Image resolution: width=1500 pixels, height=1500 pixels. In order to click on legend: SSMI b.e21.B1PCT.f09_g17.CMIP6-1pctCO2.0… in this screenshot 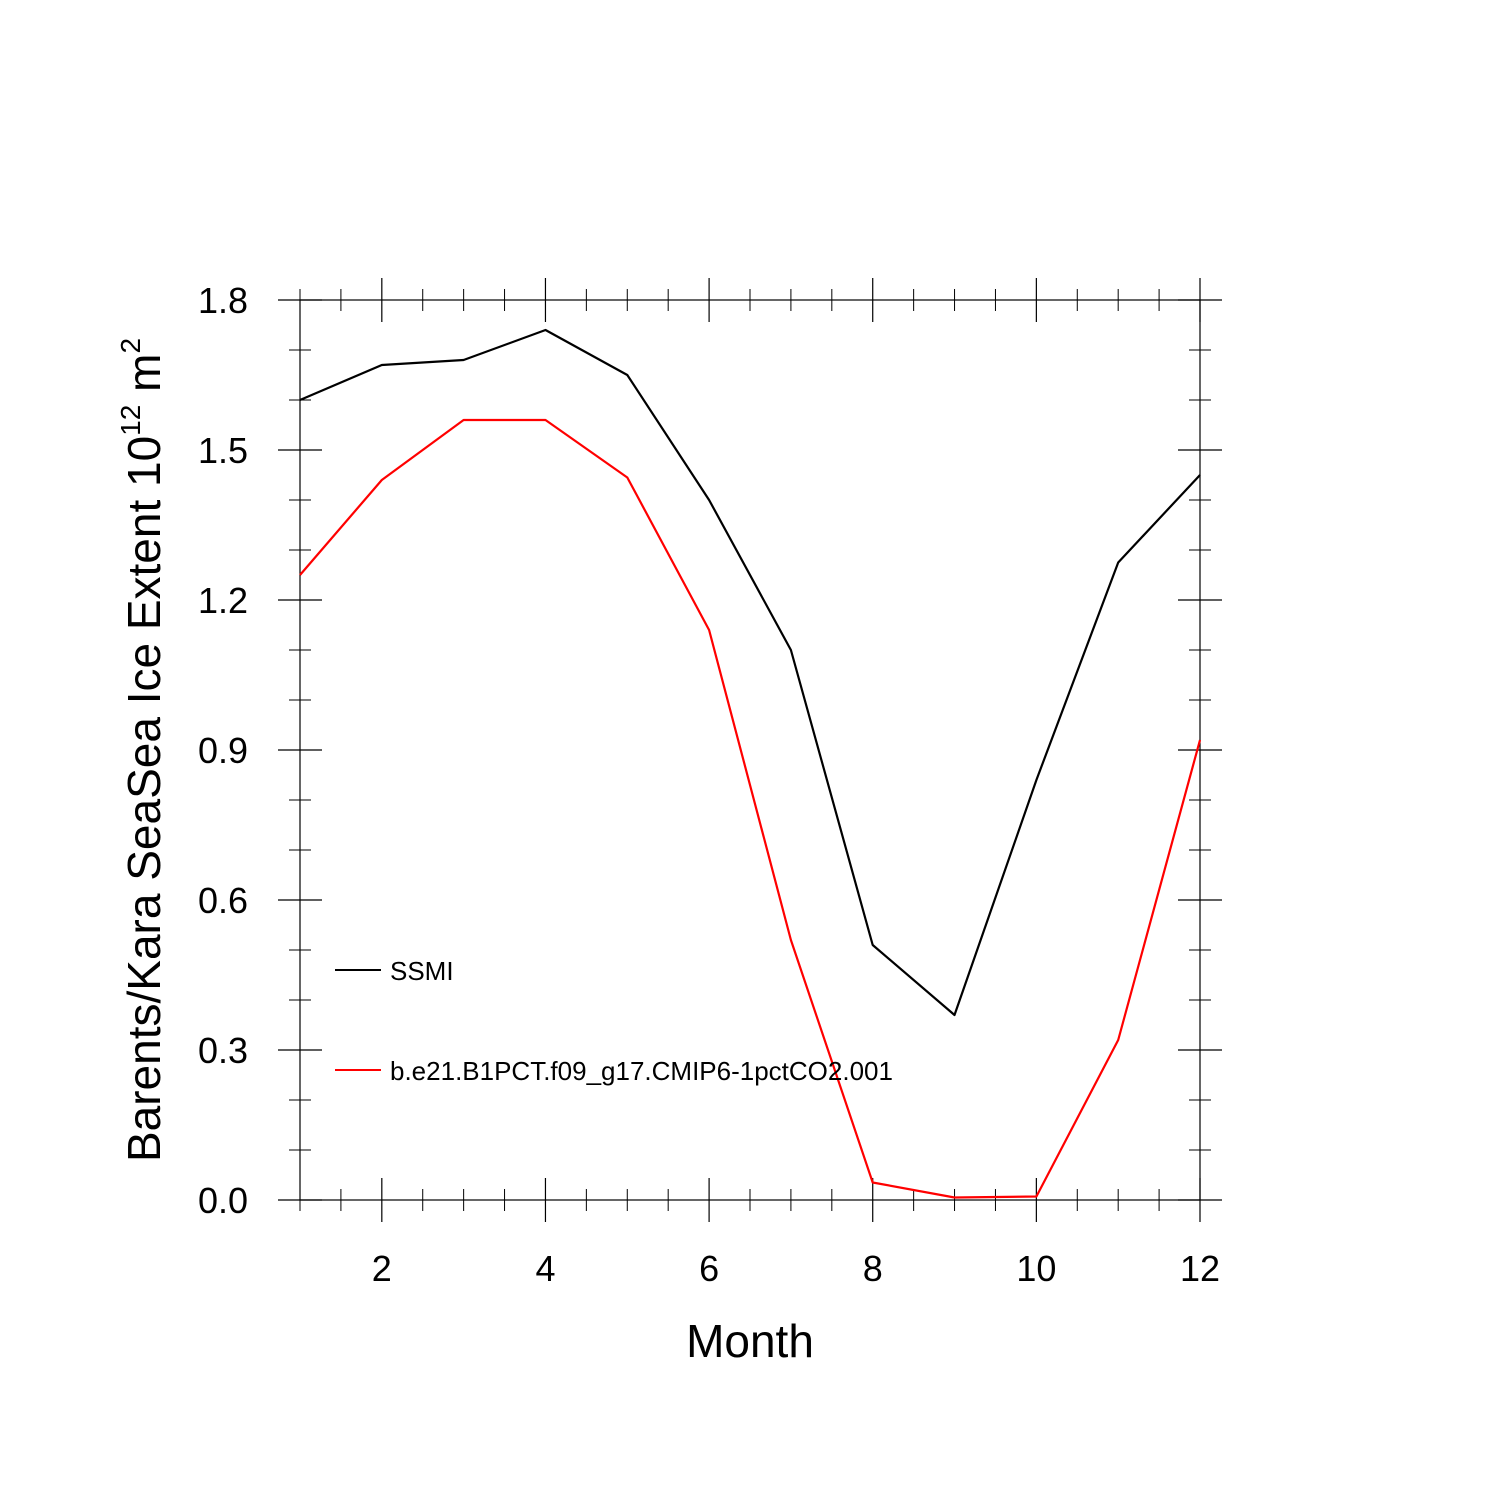, I will do `click(614, 1021)`.